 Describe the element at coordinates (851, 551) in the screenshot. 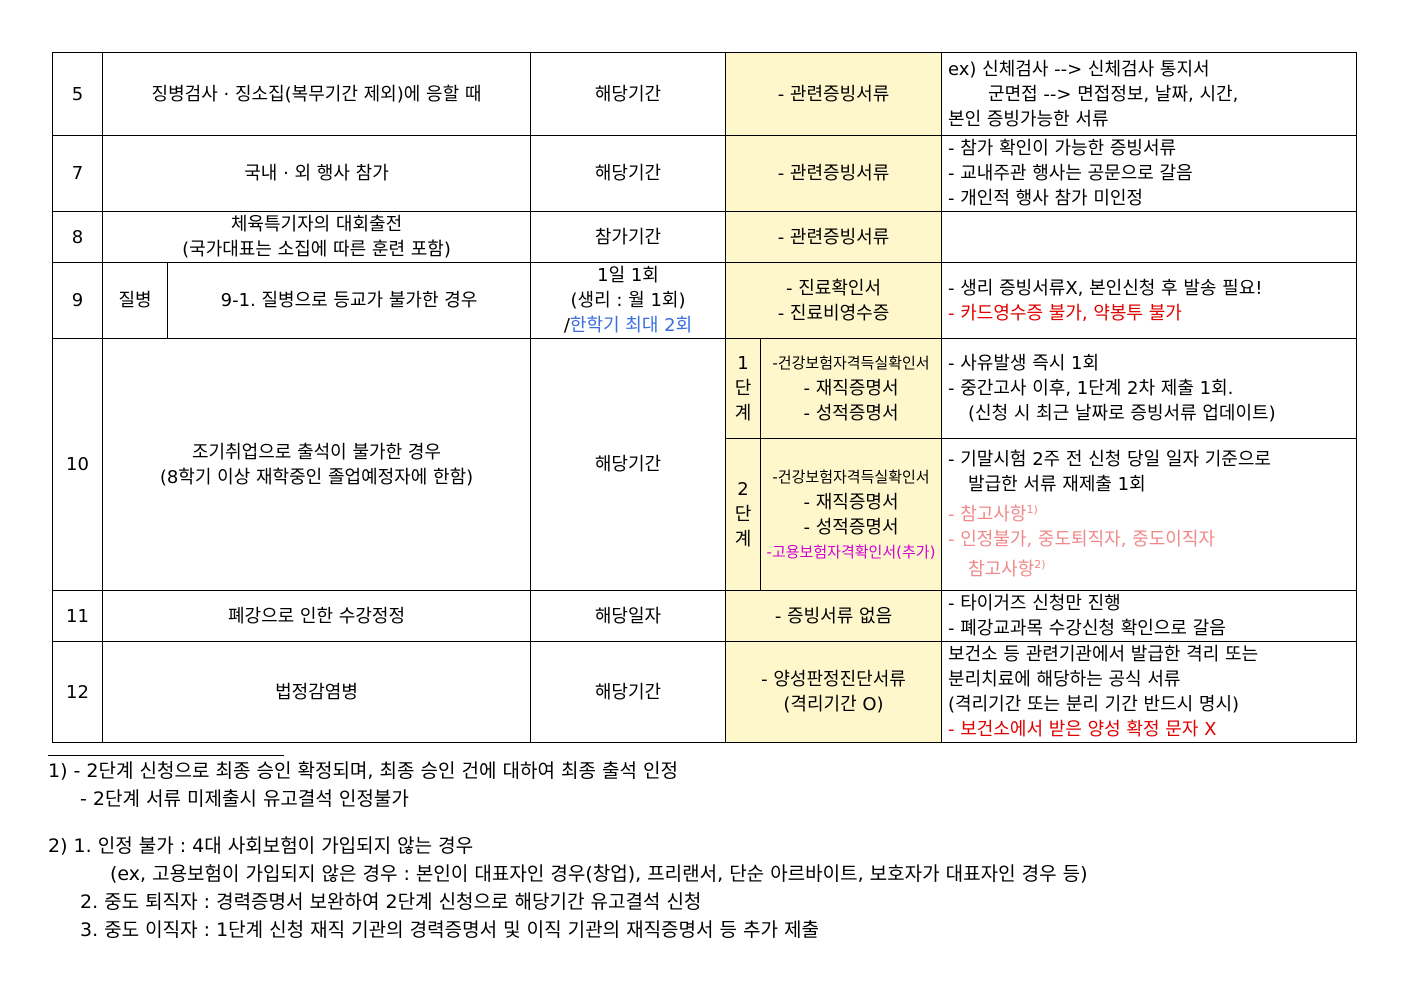

I see `doc-line-added: -고용보험자격확인서(추가)` at that location.